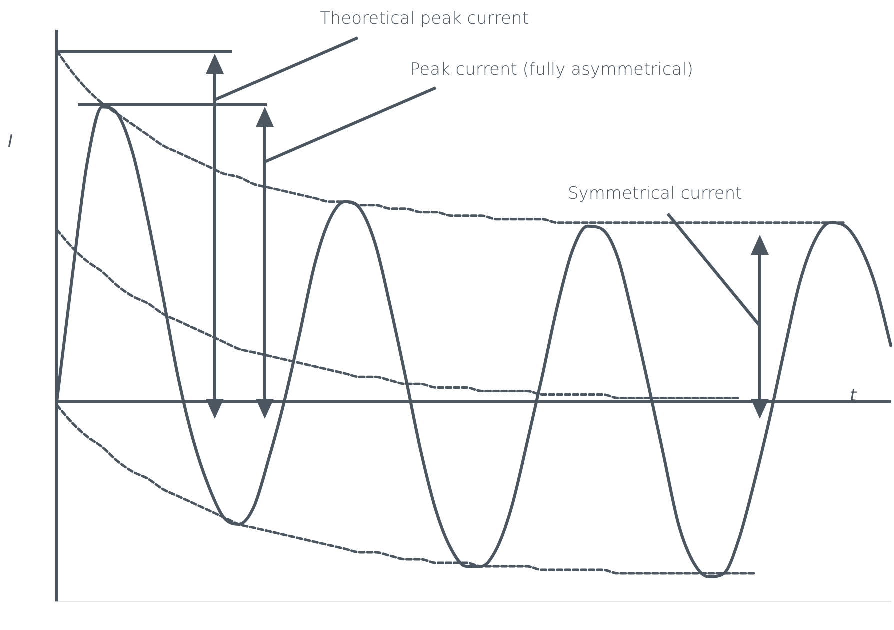 The width and height of the screenshot is (894, 630). Describe the element at coordinates (11, 142) in the screenshot. I see `y-axis-title: I` at that location.